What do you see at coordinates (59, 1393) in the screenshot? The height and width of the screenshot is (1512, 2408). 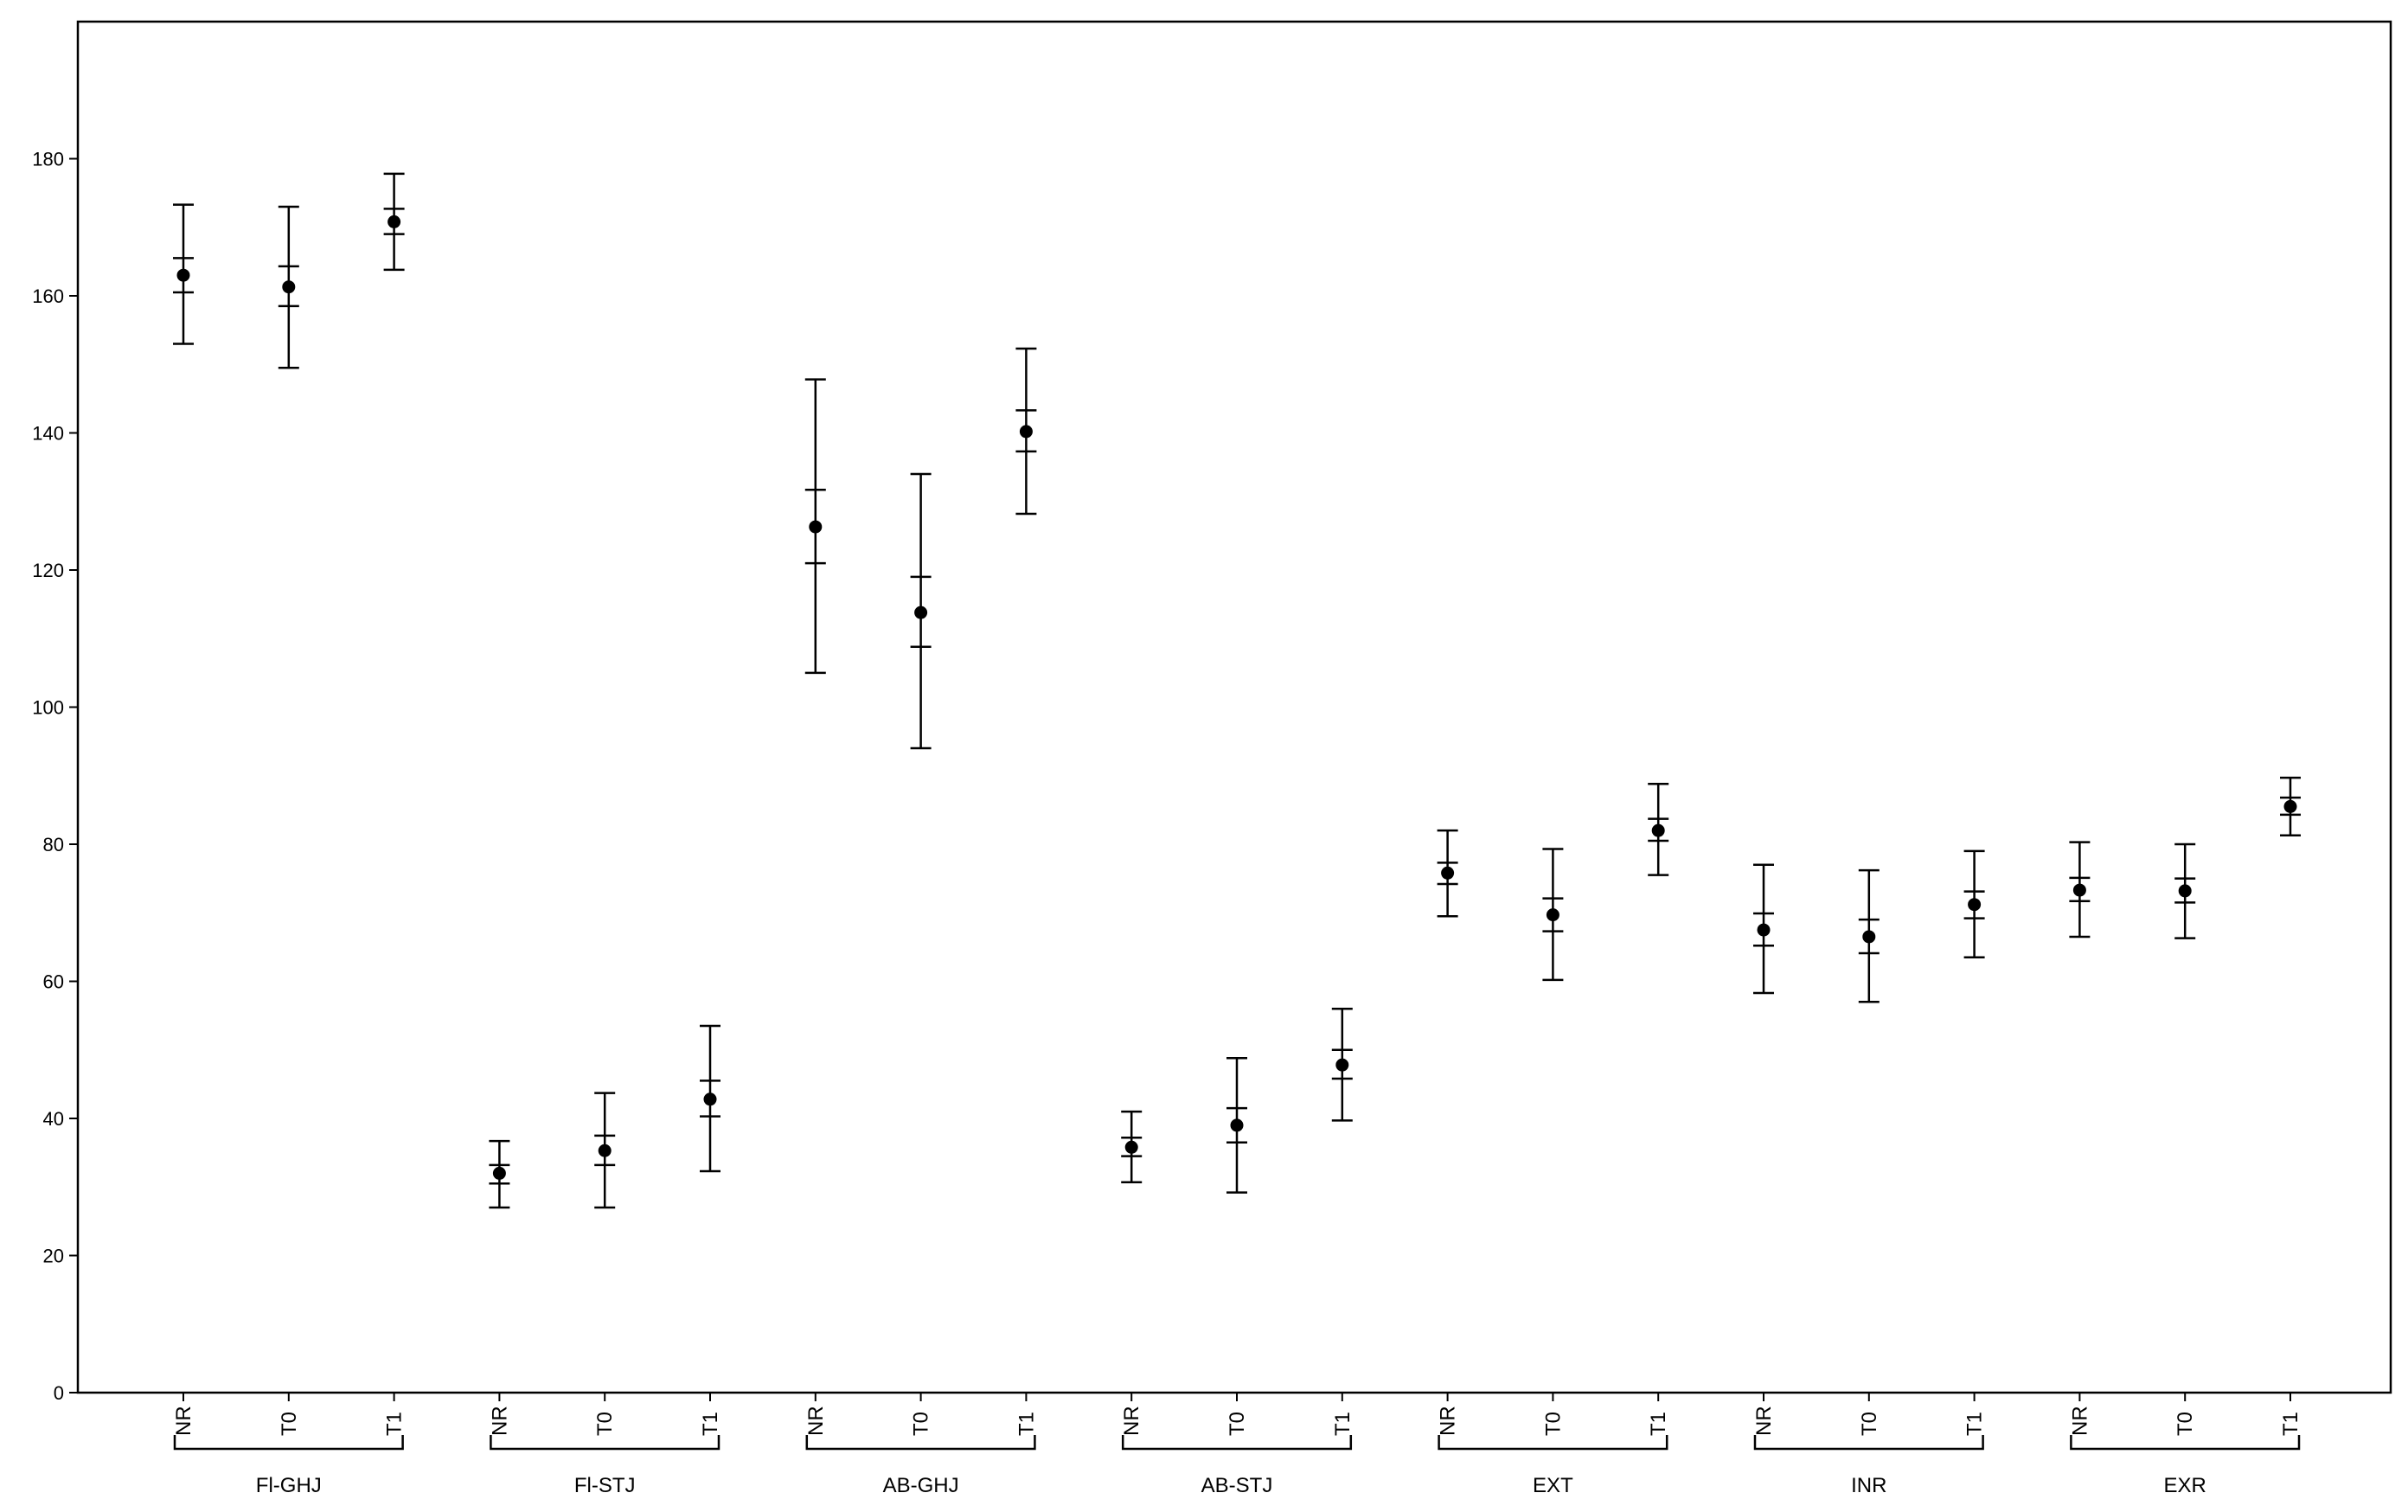 I see `y-tick-label: 0` at bounding box center [59, 1393].